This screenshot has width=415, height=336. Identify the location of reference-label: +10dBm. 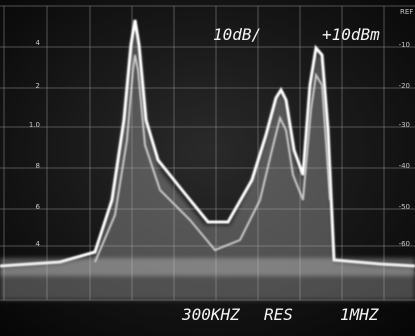
(351, 34).